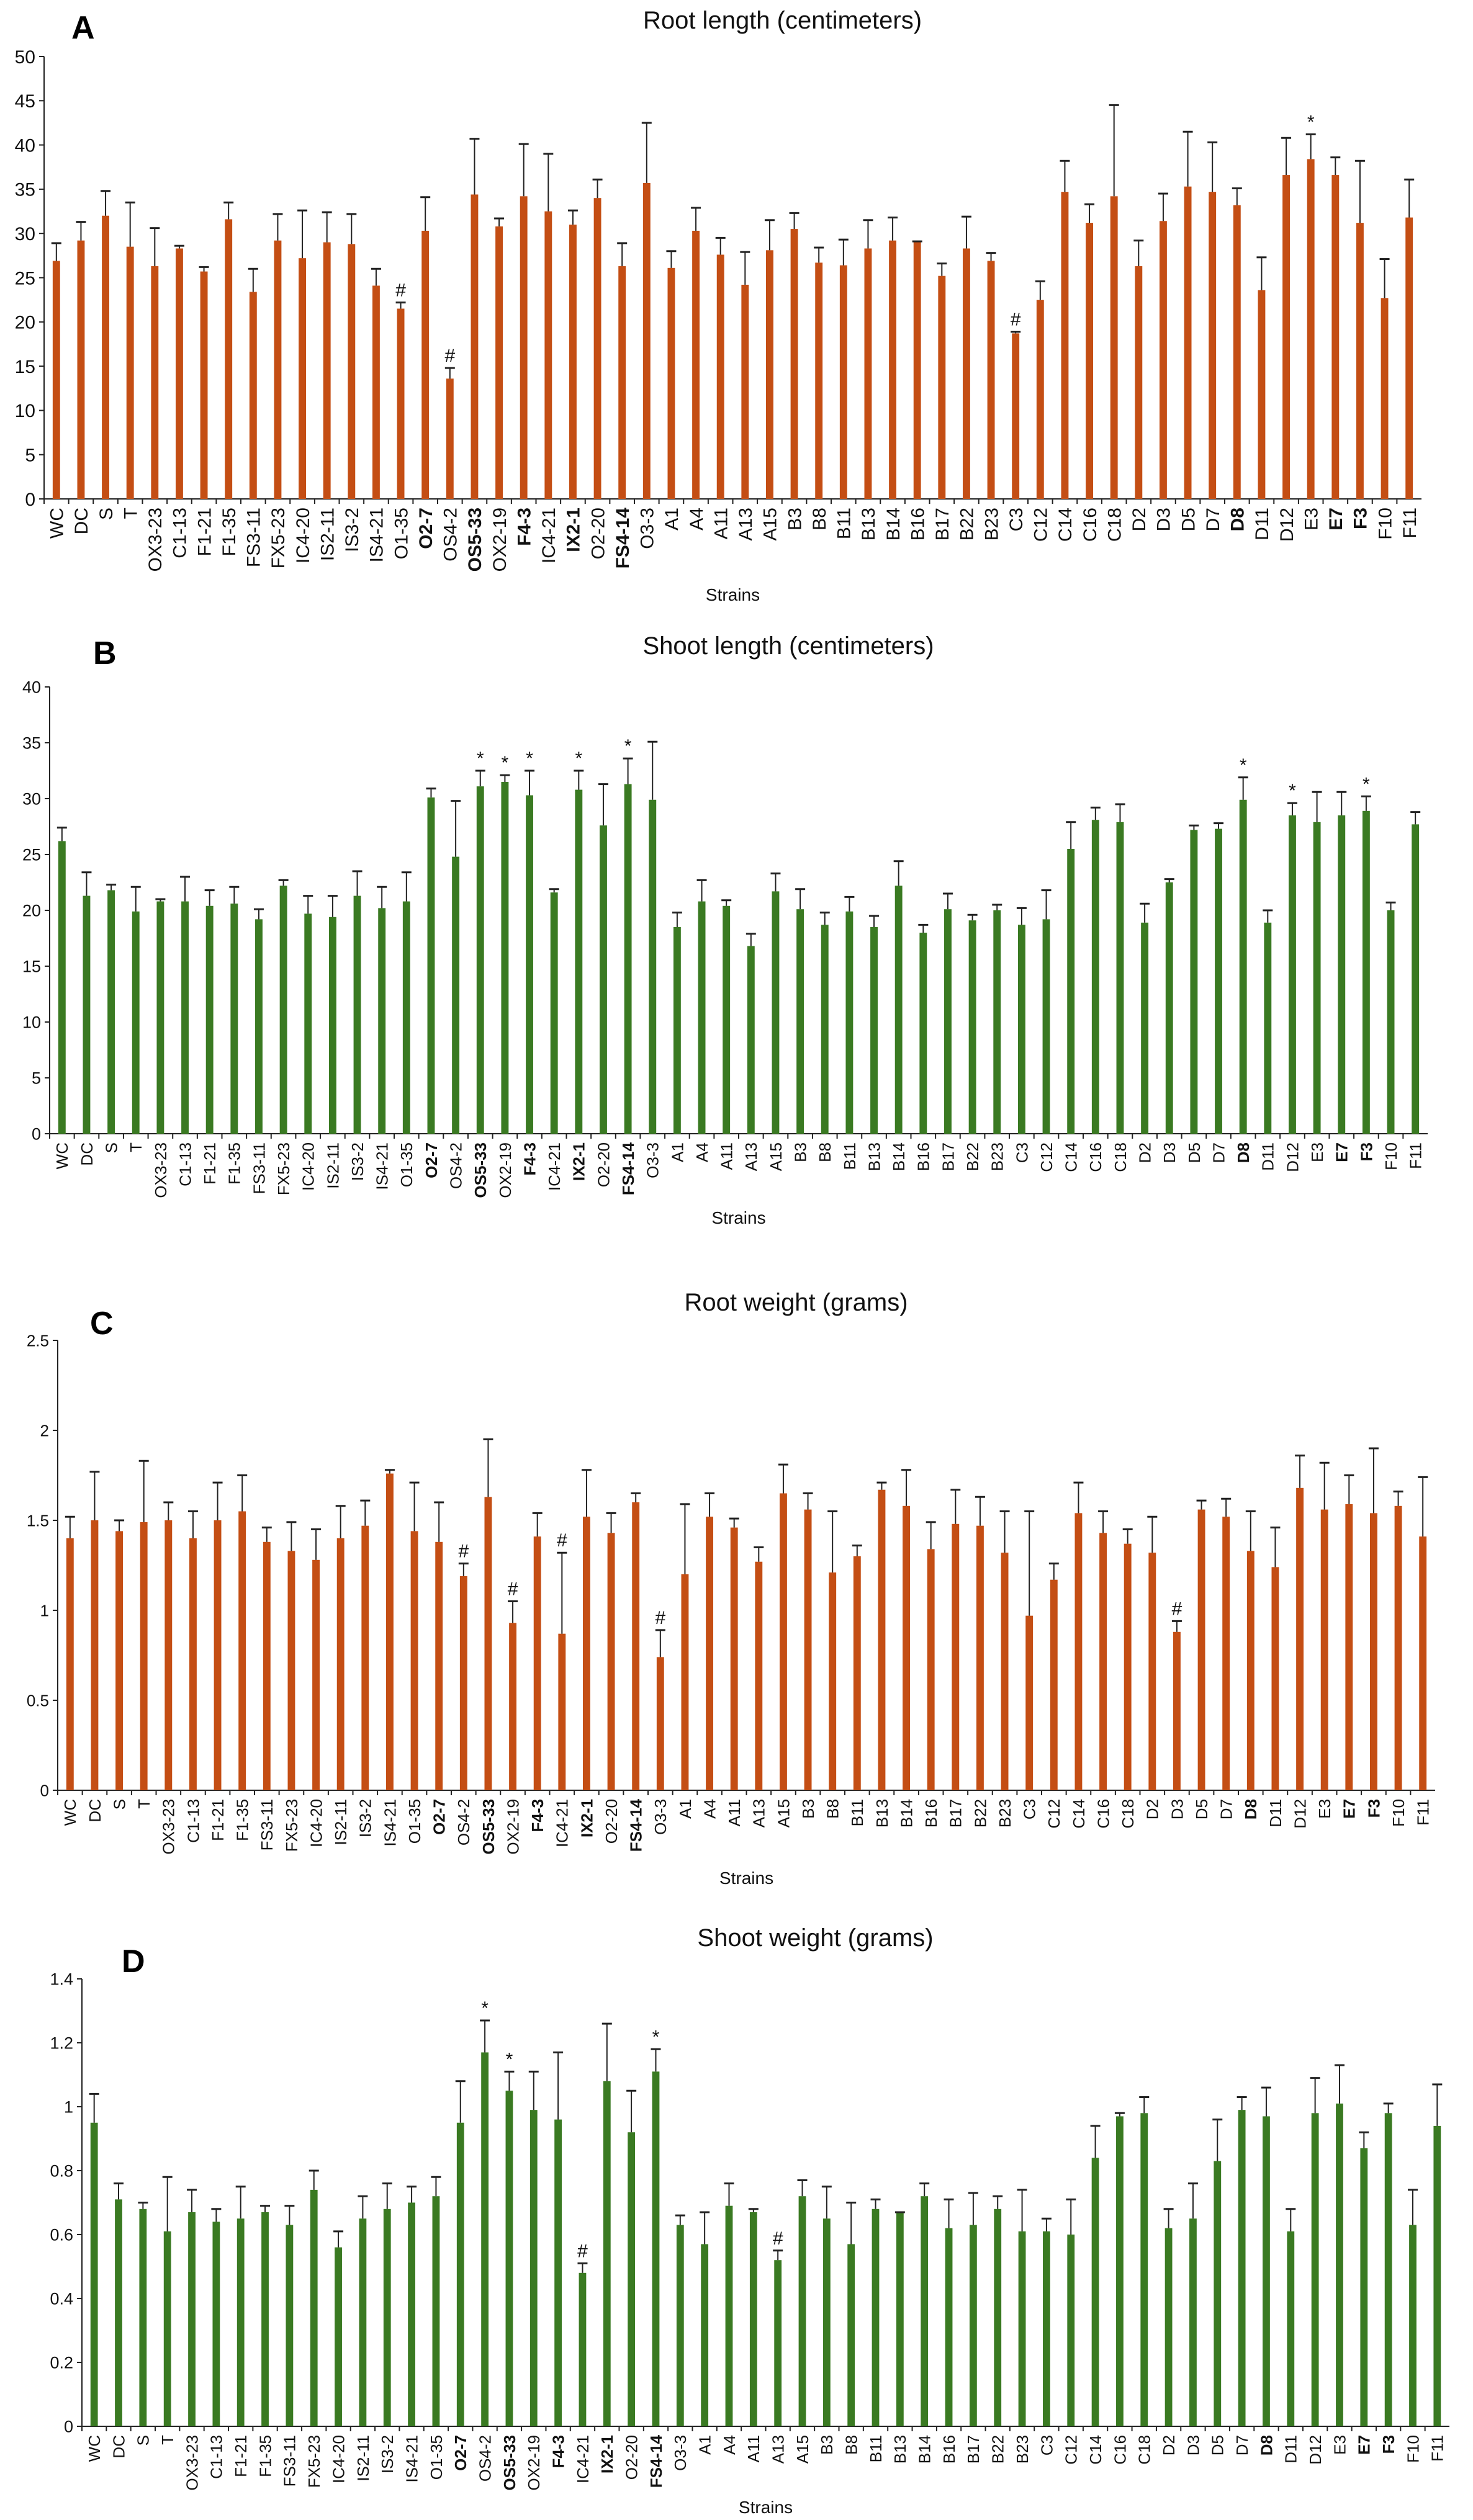 Image resolution: width=1473 pixels, height=2520 pixels. I want to click on bar-F11, so click(1437, 2275).